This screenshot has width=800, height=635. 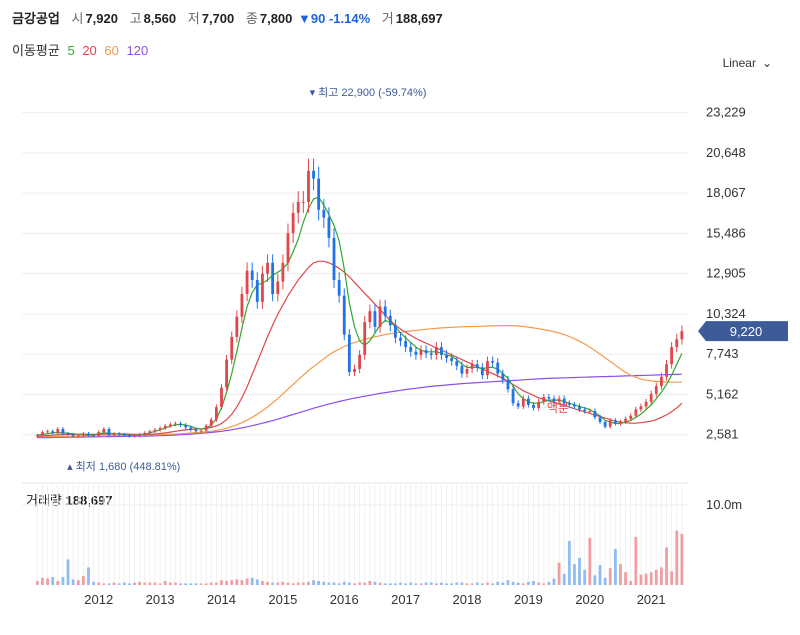 I want to click on y-tick-label: 18,067, so click(x=726, y=192).